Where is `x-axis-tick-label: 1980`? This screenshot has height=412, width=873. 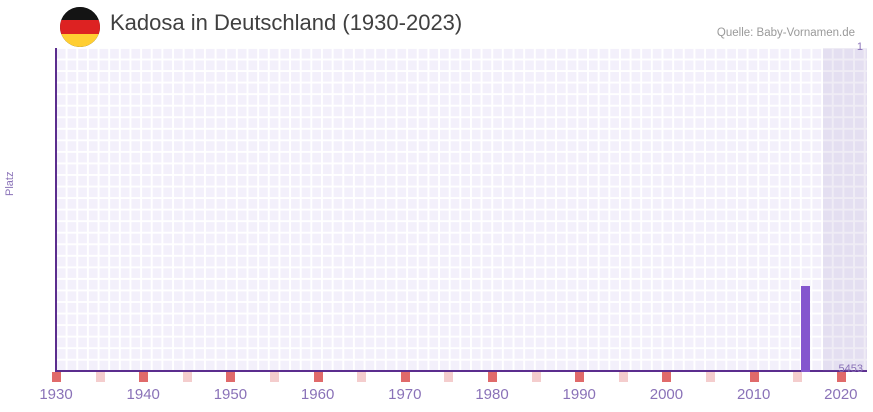 x-axis-tick-label: 1980 is located at coordinates (492, 394).